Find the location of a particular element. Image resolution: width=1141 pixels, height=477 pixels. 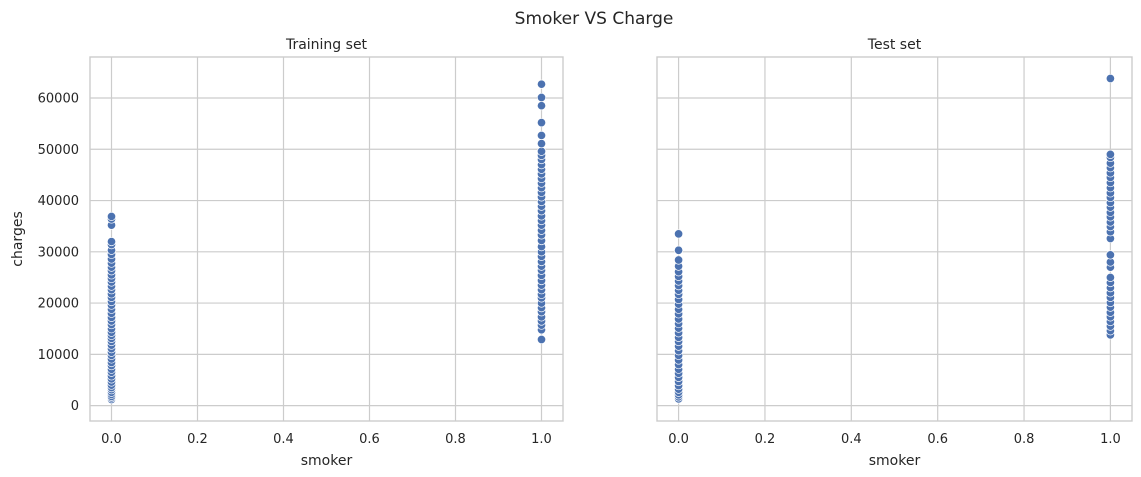

subplot-title: Test set is located at coordinates (894, 45).